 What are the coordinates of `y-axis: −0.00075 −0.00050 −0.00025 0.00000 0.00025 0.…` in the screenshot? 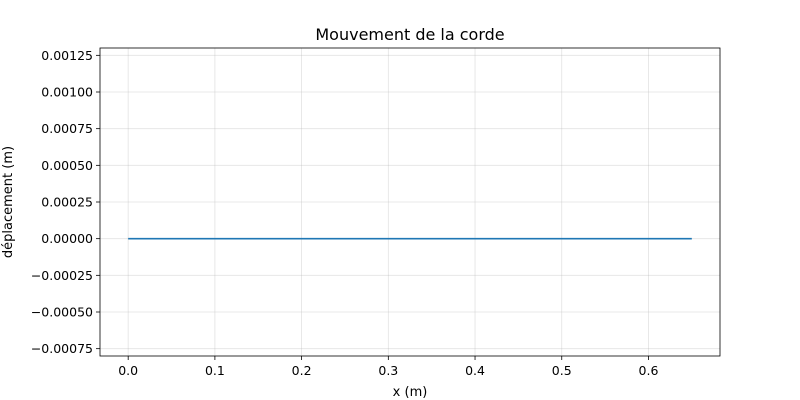 It's located at (65, 202).